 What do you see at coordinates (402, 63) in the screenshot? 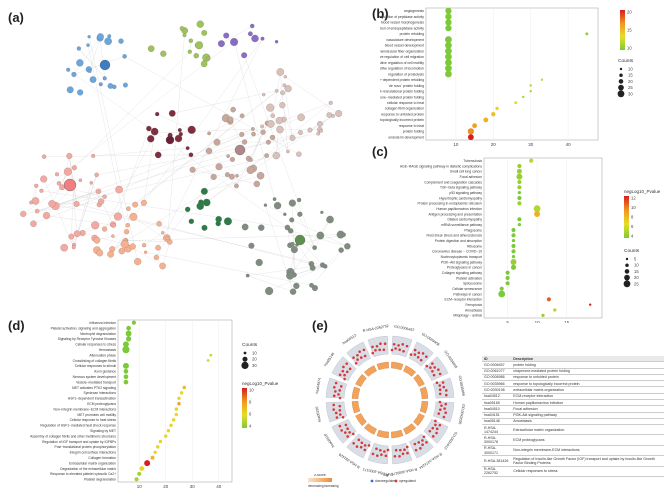
I see `term-label: positive regulation of cell motility` at bounding box center [402, 63].